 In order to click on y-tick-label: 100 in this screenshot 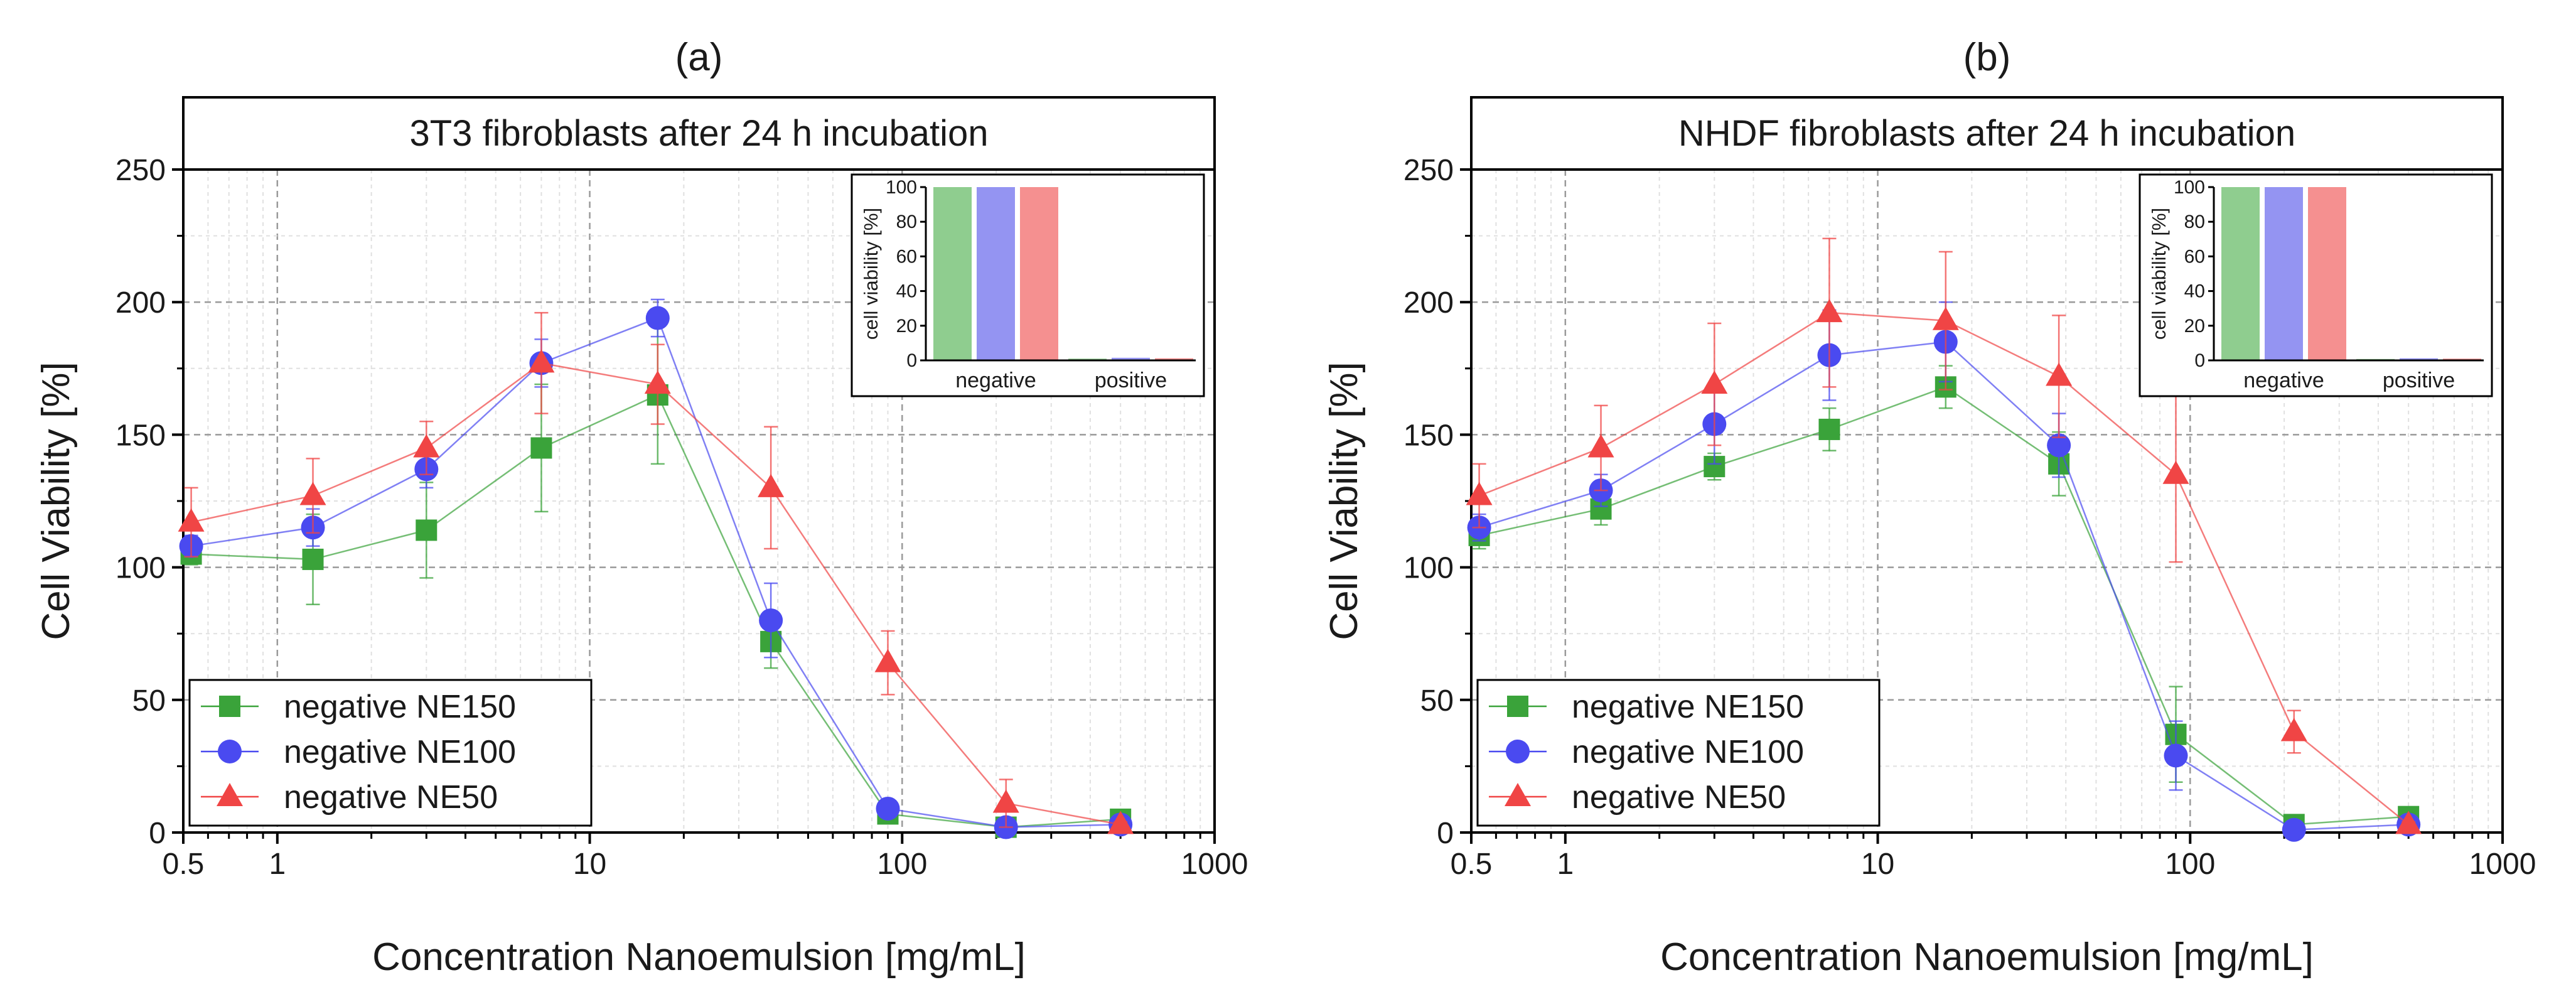, I will do `click(1428, 568)`.